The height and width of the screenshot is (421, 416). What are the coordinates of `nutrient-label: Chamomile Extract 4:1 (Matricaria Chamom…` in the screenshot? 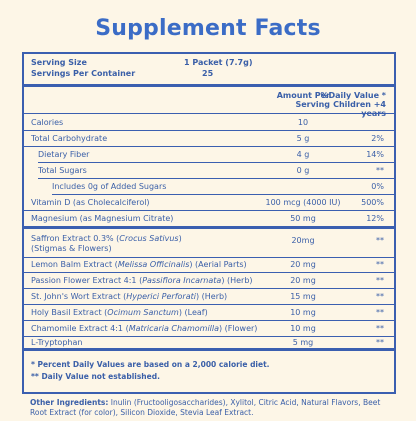 It's located at (144, 328).